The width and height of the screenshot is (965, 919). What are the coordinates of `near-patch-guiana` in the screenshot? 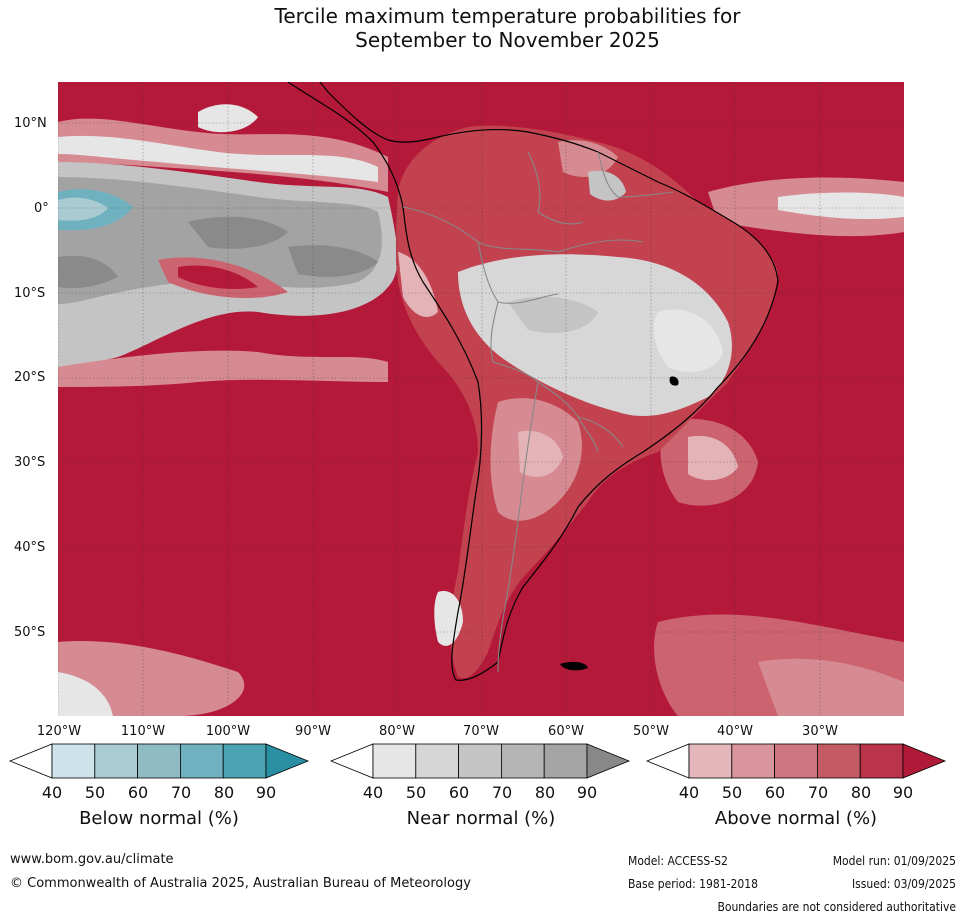 It's located at (607, 185).